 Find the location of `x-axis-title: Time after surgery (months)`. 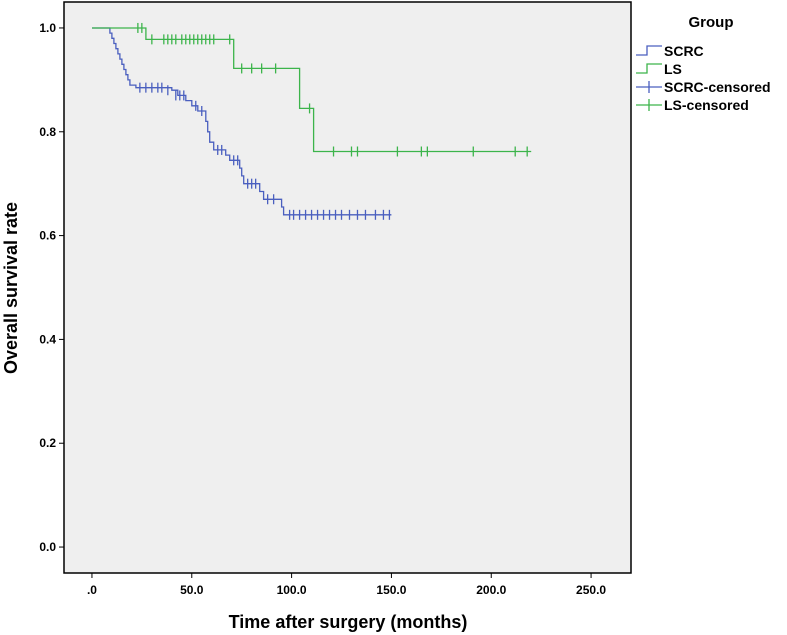

x-axis-title: Time after surgery (months) is located at coordinates (348, 622).